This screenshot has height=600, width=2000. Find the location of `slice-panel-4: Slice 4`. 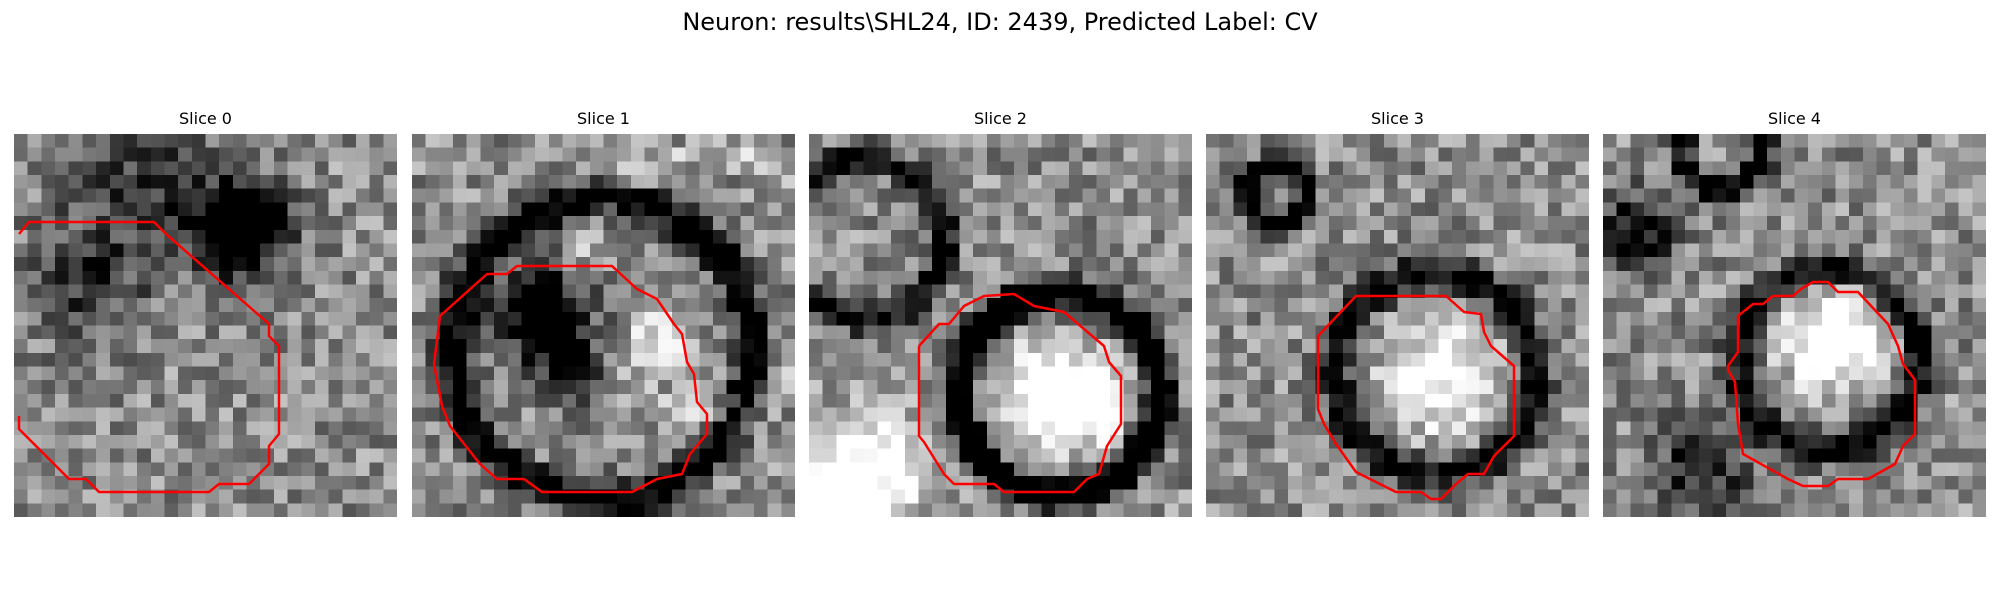

slice-panel-4: Slice 4 is located at coordinates (1794, 316).